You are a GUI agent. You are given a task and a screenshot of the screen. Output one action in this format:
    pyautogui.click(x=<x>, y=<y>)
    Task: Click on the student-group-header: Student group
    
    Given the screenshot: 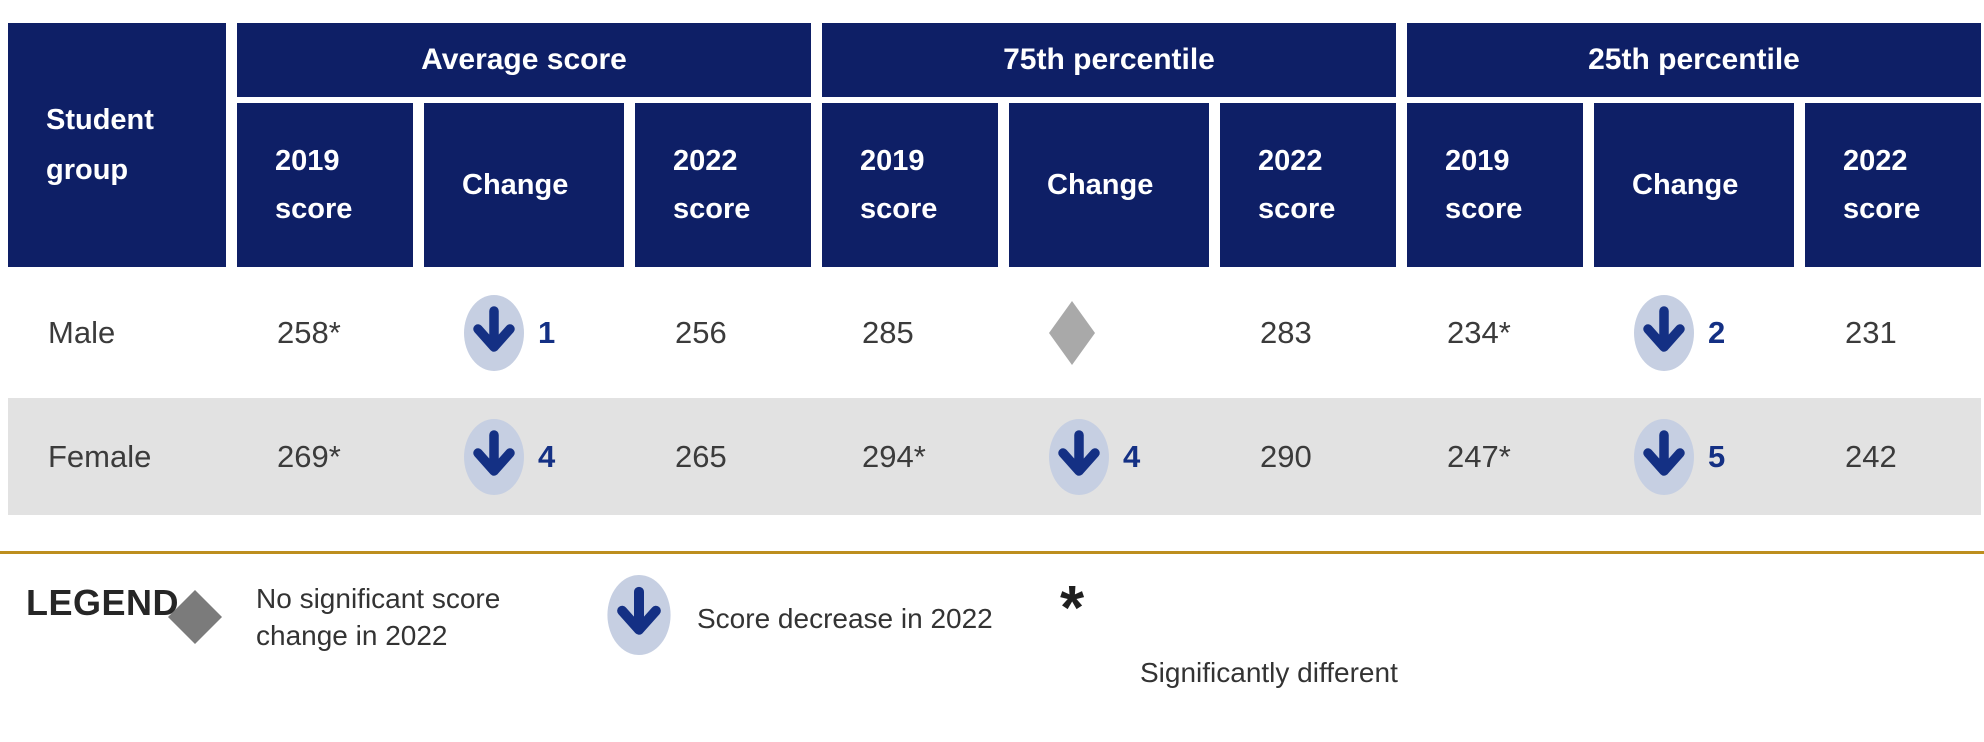 What is the action you would take?
    pyautogui.click(x=117, y=145)
    